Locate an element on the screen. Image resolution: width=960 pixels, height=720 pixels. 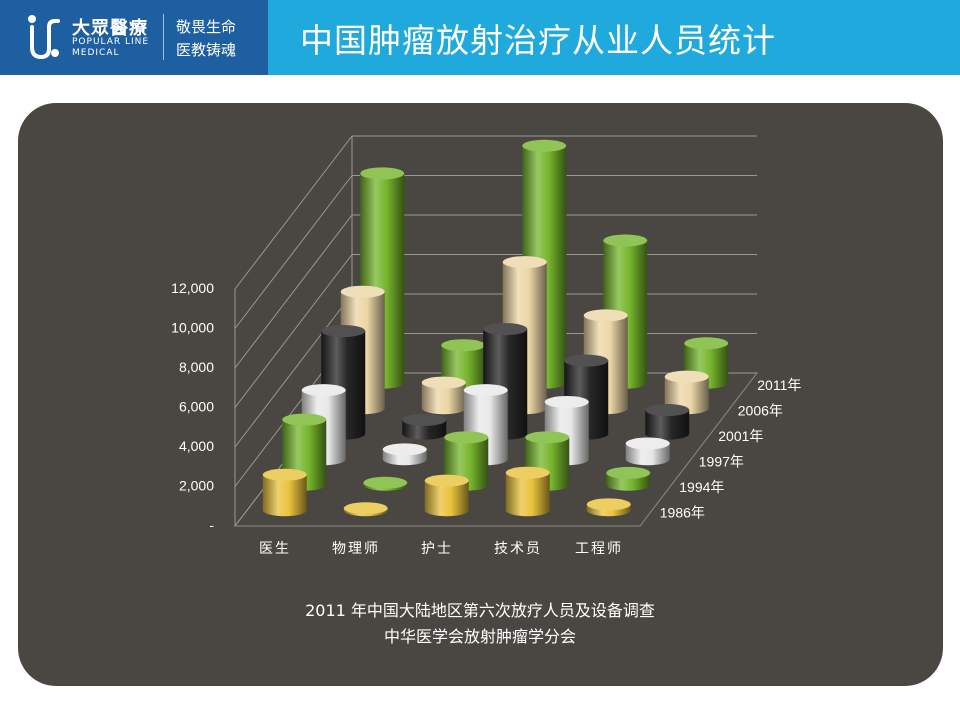
popular-line-logo-icon is located at coordinates (44, 37).